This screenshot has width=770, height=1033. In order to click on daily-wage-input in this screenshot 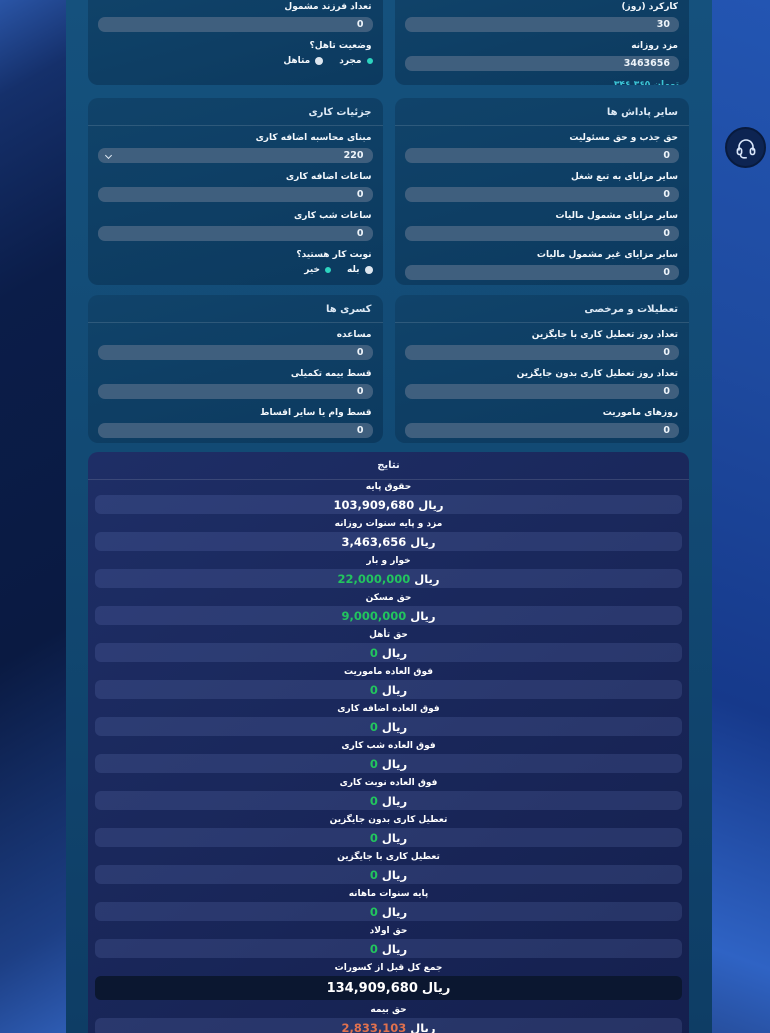, I will do `click(541, 63)`.